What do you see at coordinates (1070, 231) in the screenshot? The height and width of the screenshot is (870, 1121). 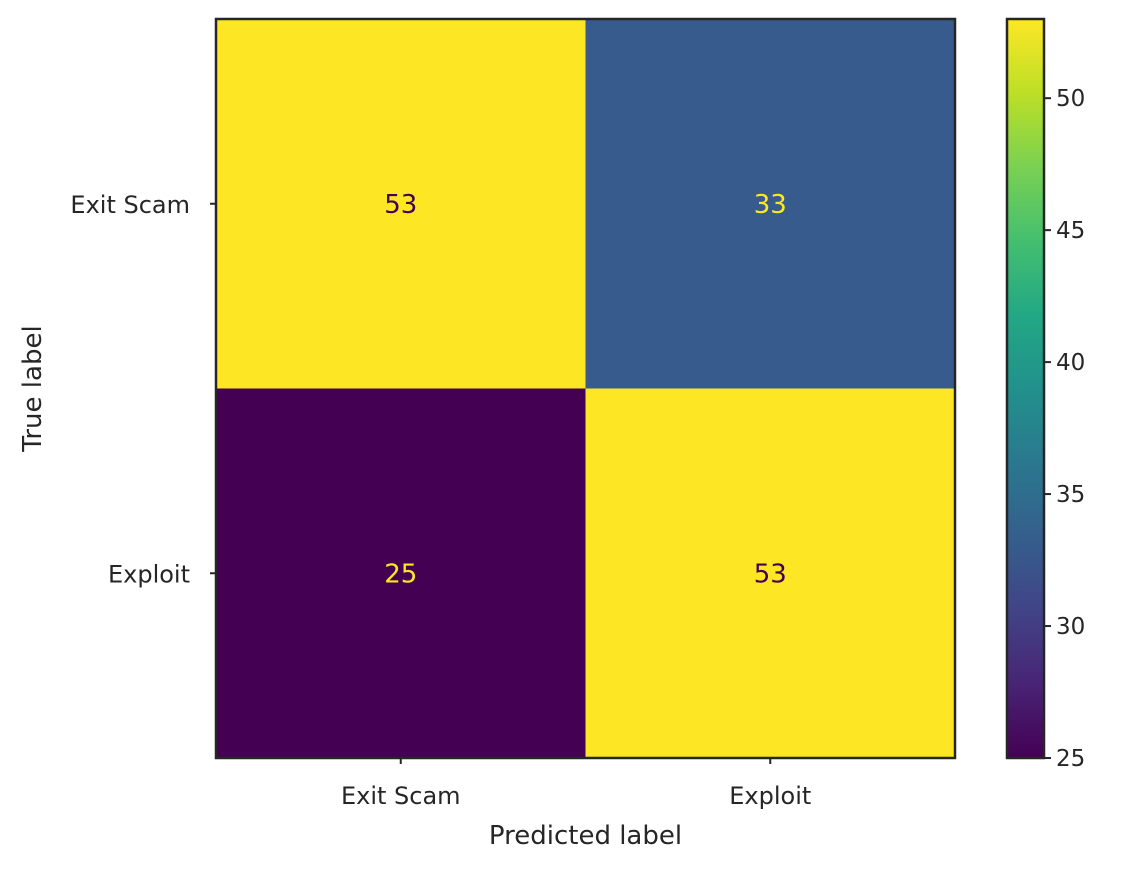 I see `colorbar-tick-label: 45` at bounding box center [1070, 231].